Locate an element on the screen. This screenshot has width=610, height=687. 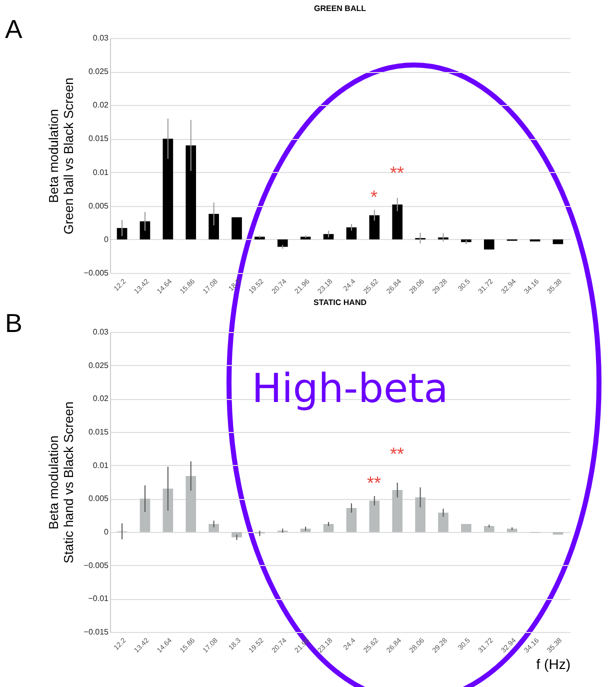
chart-title: STATIC HAND is located at coordinates (340, 302).